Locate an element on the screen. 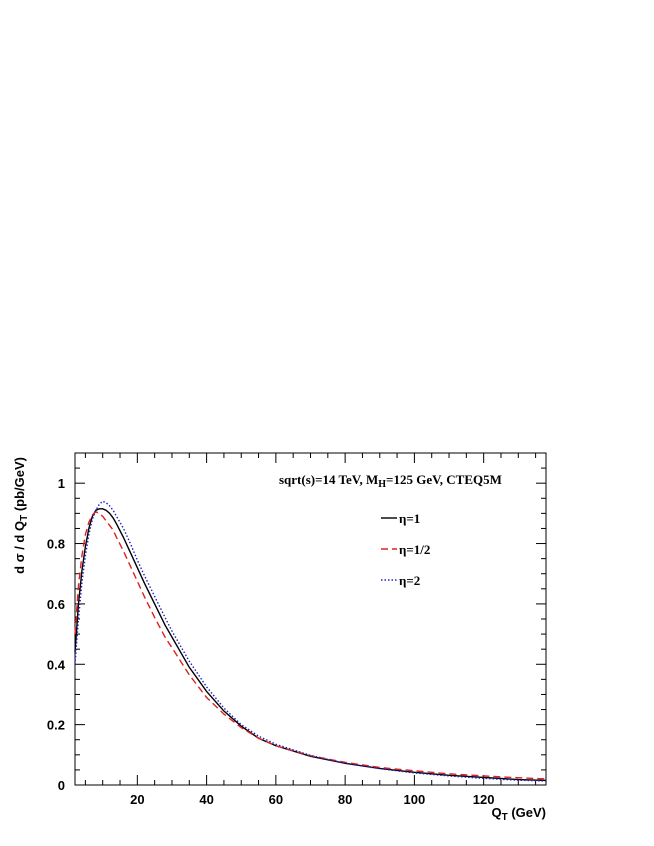  x-tick-label: 80 is located at coordinates (345, 799).